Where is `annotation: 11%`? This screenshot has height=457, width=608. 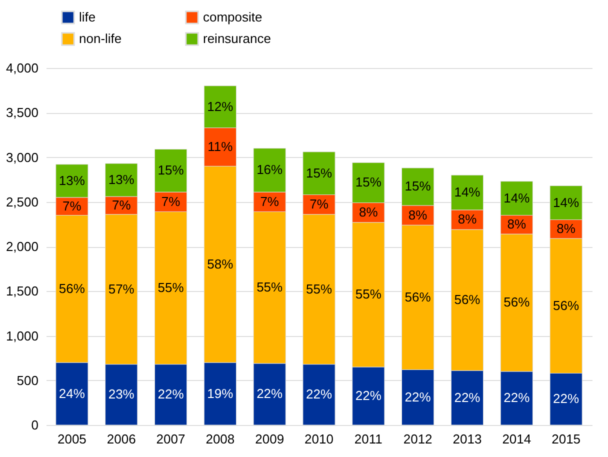 annotation: 11% is located at coordinates (221, 146).